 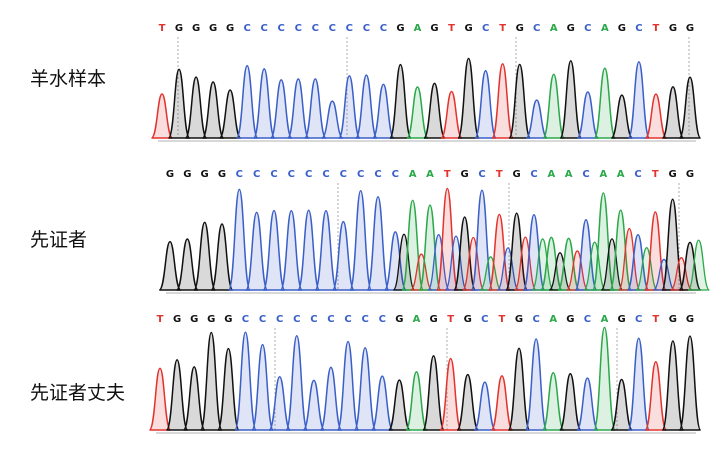 I want to click on panel-label-proband: 先证者, so click(x=59, y=240).